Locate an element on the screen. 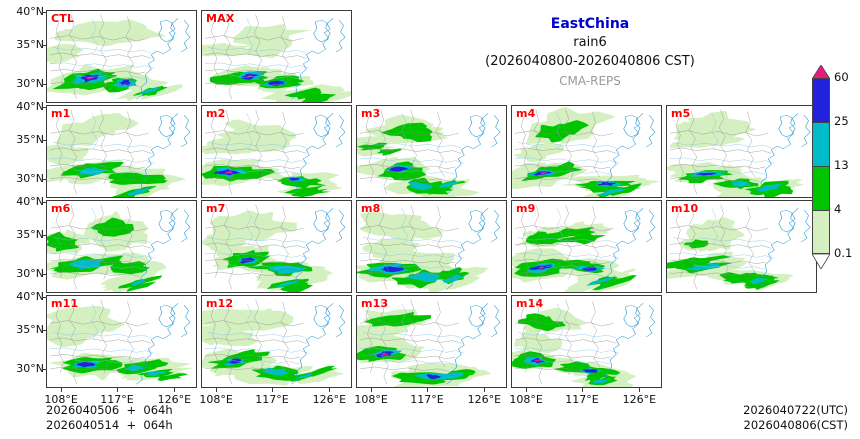  panel-m7: m7 is located at coordinates (276, 246).